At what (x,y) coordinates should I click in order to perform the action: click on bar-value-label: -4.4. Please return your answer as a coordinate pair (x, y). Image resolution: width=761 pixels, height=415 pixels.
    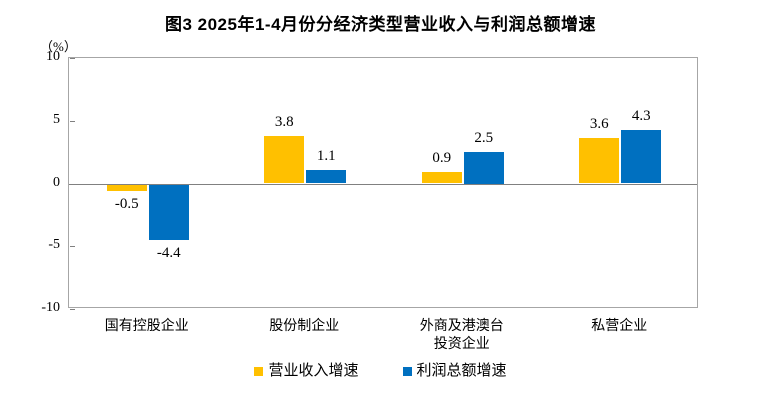
    Looking at the image, I should click on (168, 252).